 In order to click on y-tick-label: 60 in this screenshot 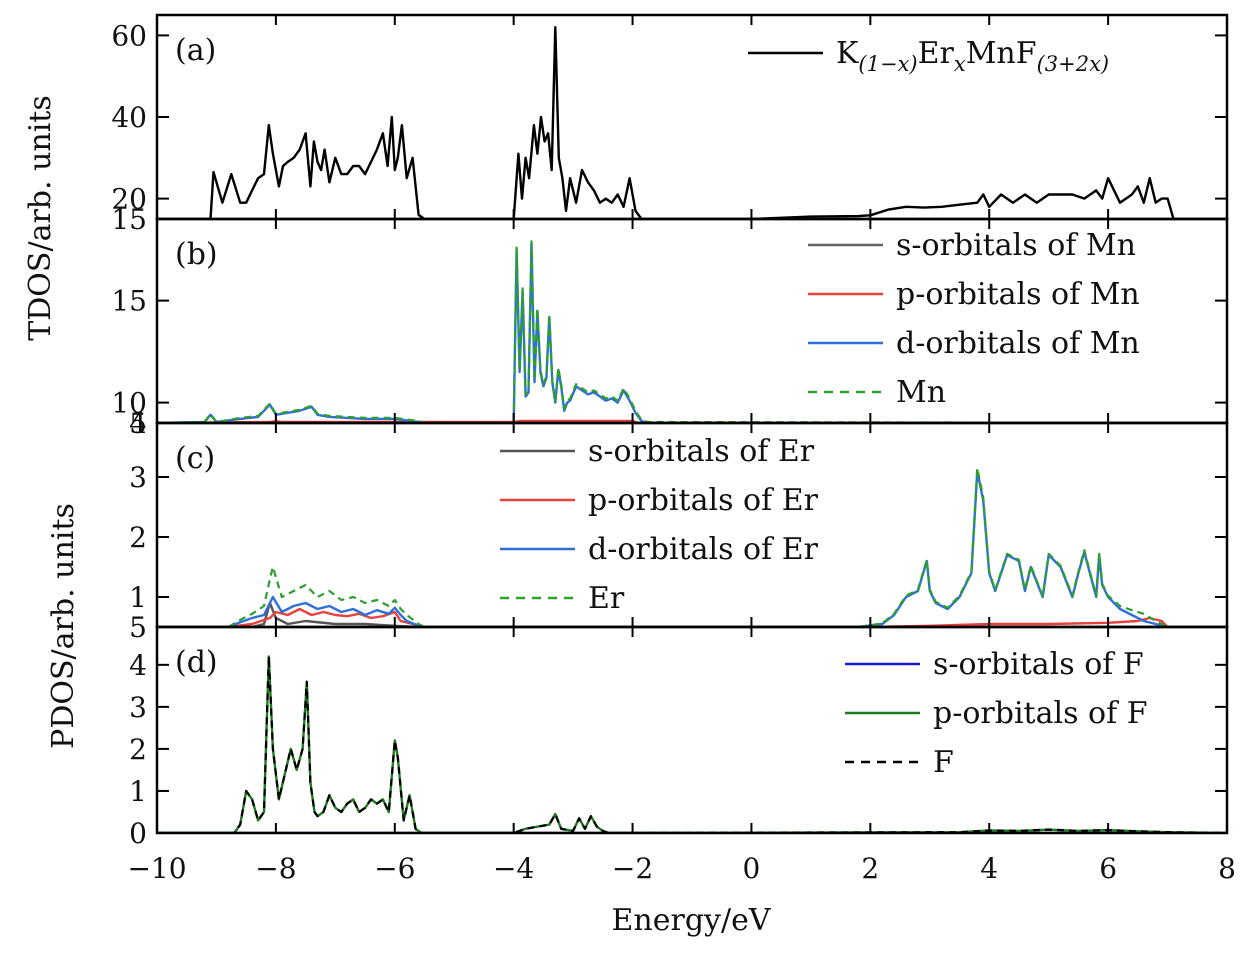, I will do `click(129, 35)`.